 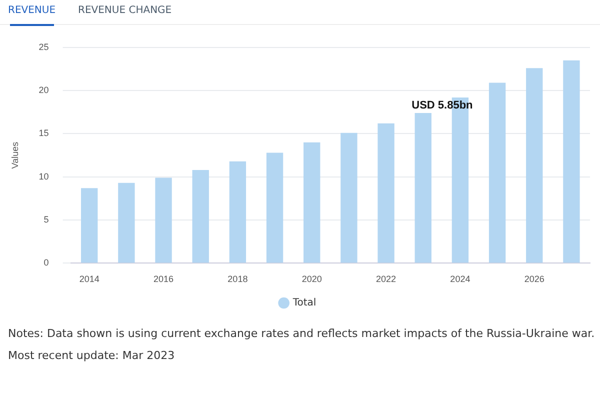 What do you see at coordinates (46, 263) in the screenshot?
I see `y-tick-label: 0` at bounding box center [46, 263].